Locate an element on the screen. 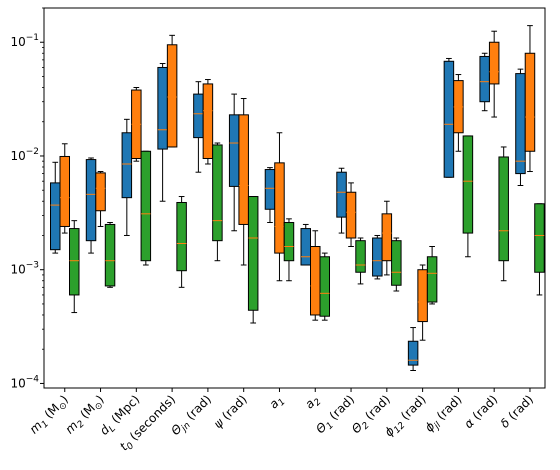 This screenshot has width=560, height=470. x-category-label: Θ1 (rad) is located at coordinates (336, 415).